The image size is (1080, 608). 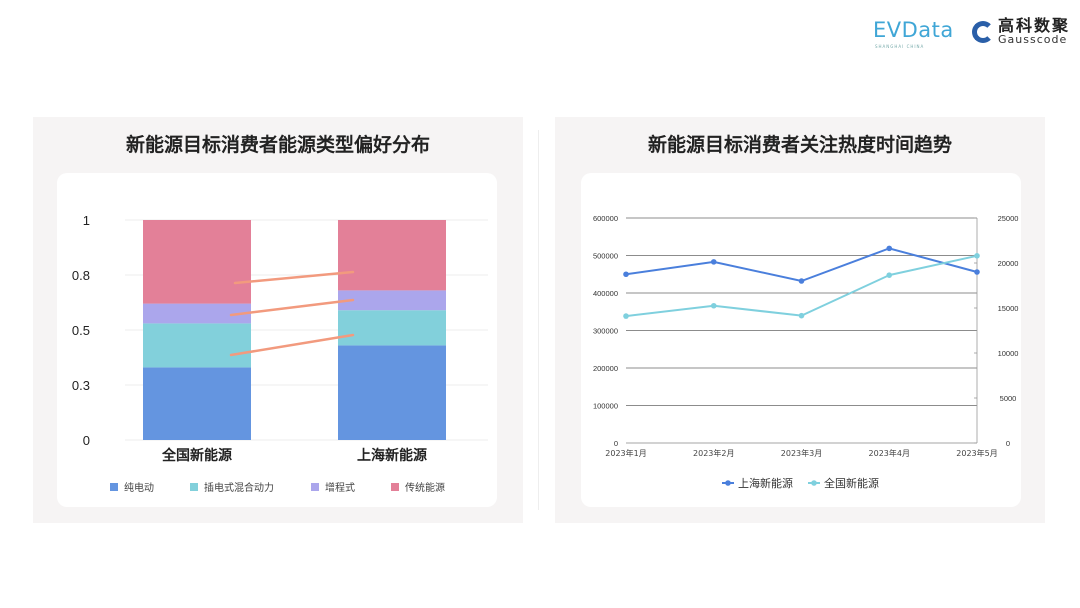 I want to click on y-tick-label: 1, so click(x=86, y=220).